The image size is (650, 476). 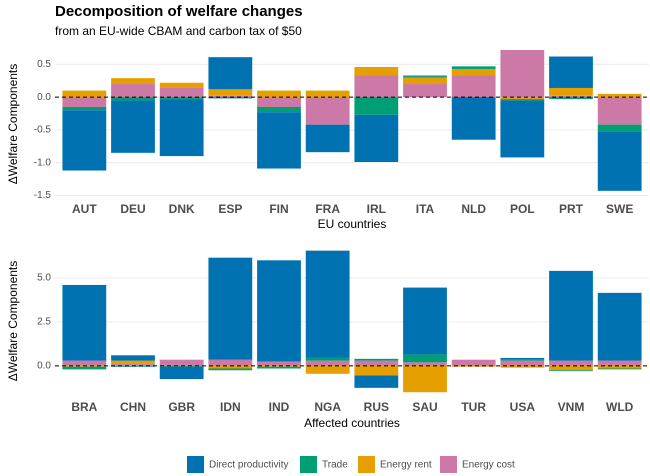 I want to click on x-tick-label: TUR, so click(x=473, y=407).